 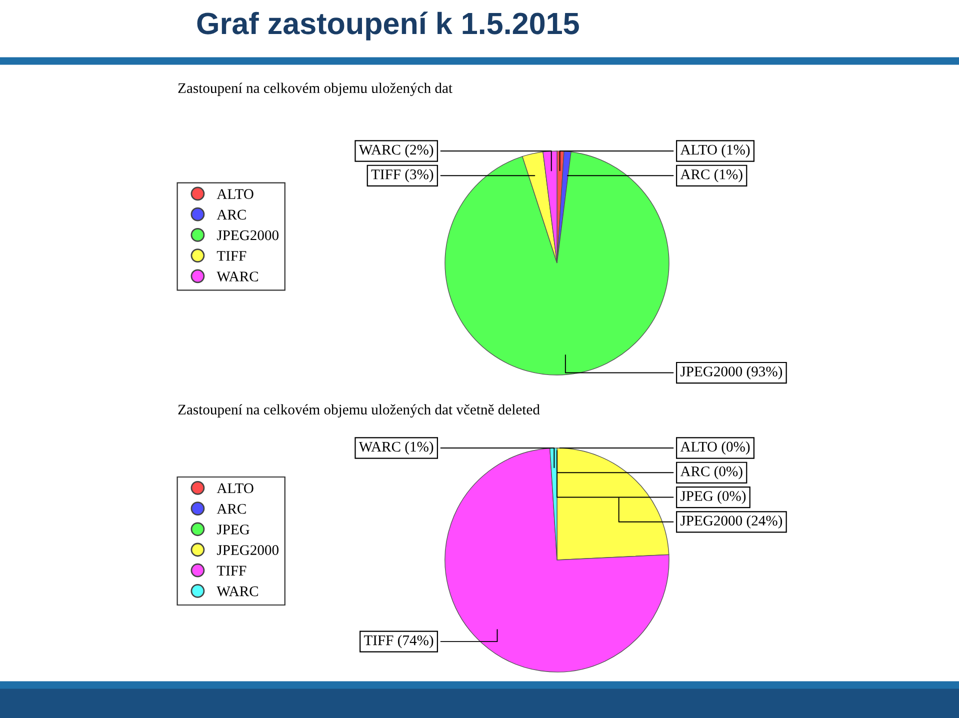 What do you see at coordinates (399, 641) in the screenshot?
I see `data-label: TIFF (74%)` at bounding box center [399, 641].